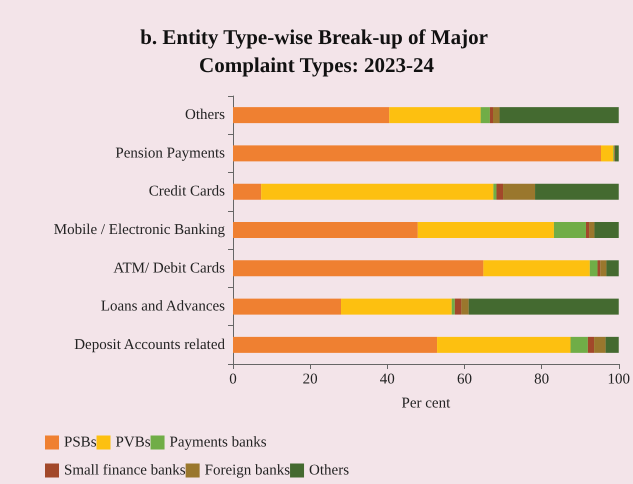  Describe the element at coordinates (187, 192) in the screenshot. I see `y-tick-label: Credit Cards` at that location.